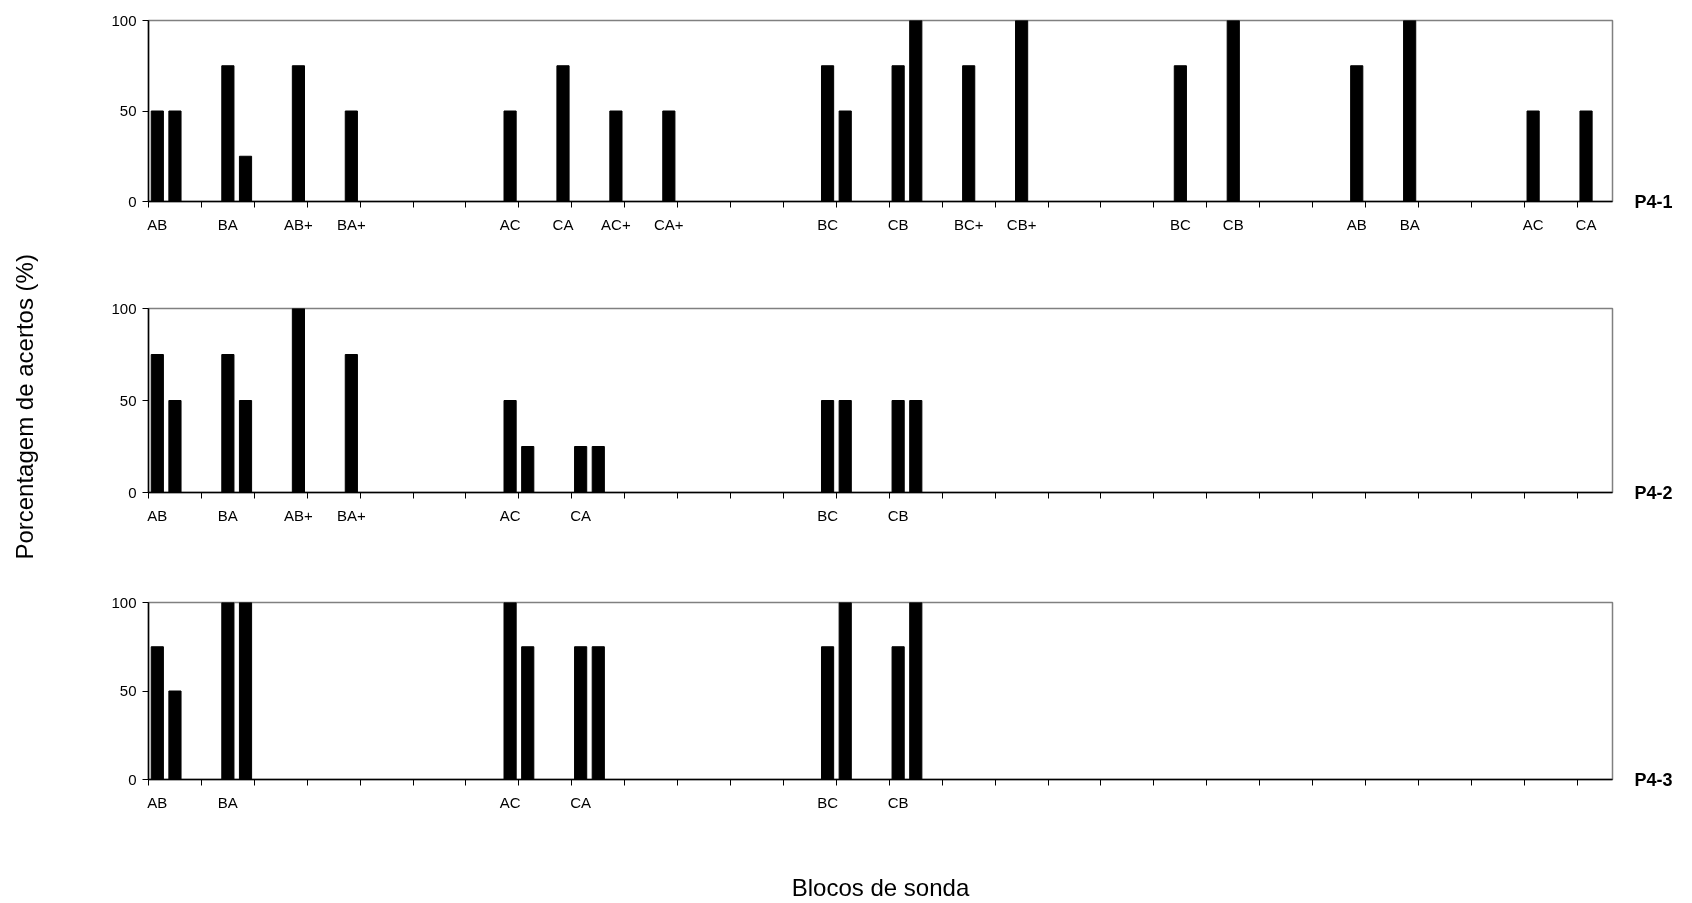 The width and height of the screenshot is (1692, 903). What do you see at coordinates (1653, 492) in the screenshot?
I see `text: P4-2` at bounding box center [1653, 492].